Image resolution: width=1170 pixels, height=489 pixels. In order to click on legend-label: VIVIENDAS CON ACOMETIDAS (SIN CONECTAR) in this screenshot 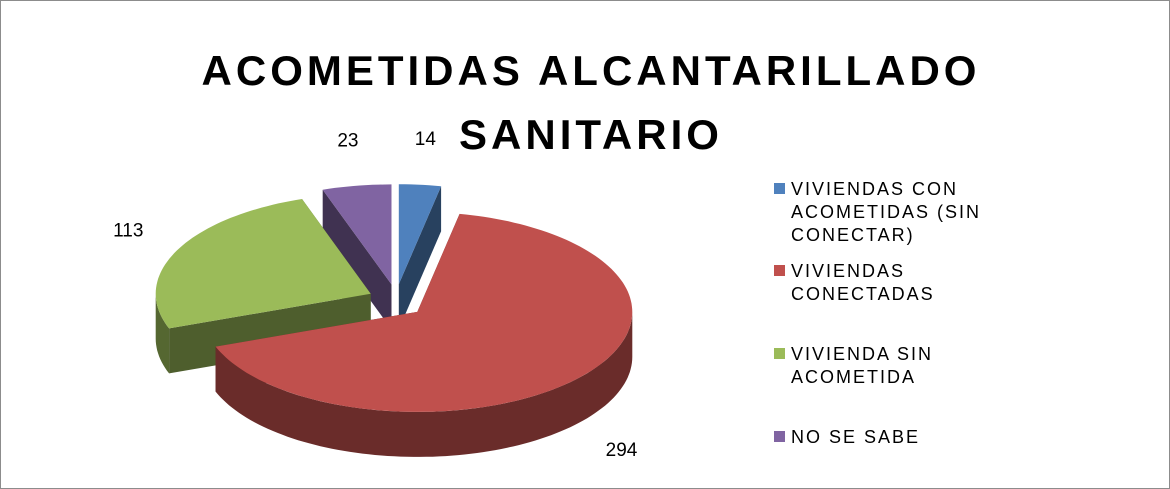, I will do `click(886, 212)`.